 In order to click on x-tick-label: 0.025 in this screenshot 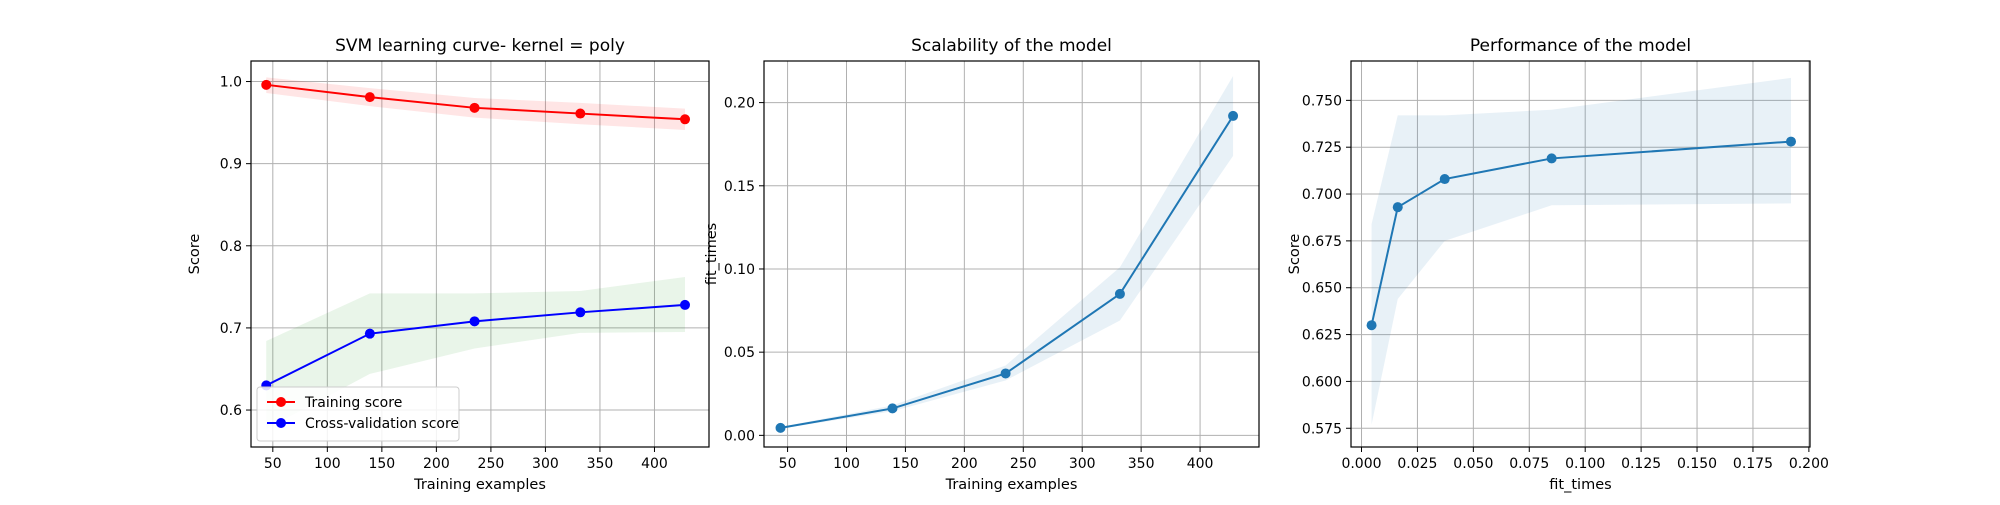, I will do `click(1417, 464)`.